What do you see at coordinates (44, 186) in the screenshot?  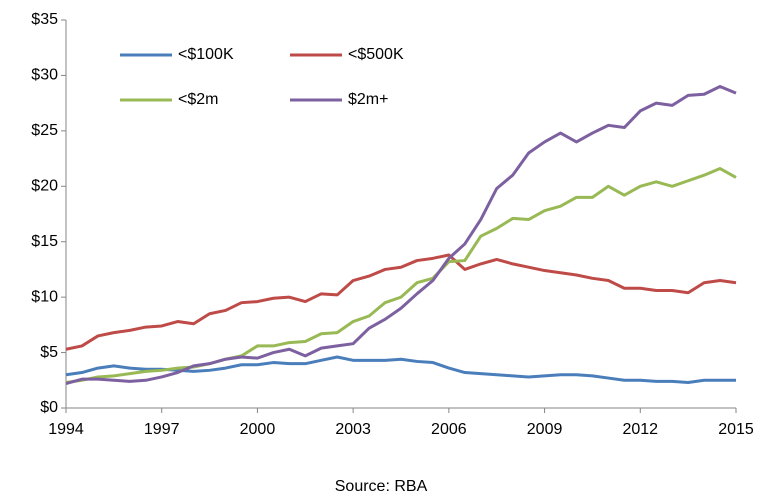 I see `y-tick-label: $20` at bounding box center [44, 186].